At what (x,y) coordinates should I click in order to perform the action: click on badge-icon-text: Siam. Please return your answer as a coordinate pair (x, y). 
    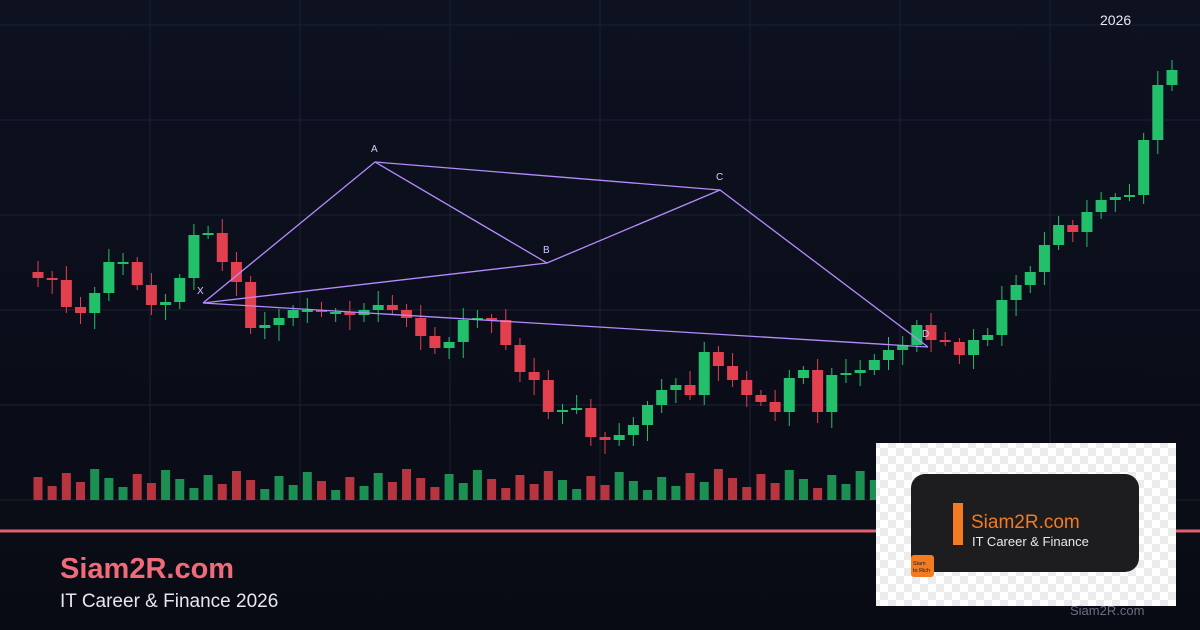
    Looking at the image, I should click on (919, 564).